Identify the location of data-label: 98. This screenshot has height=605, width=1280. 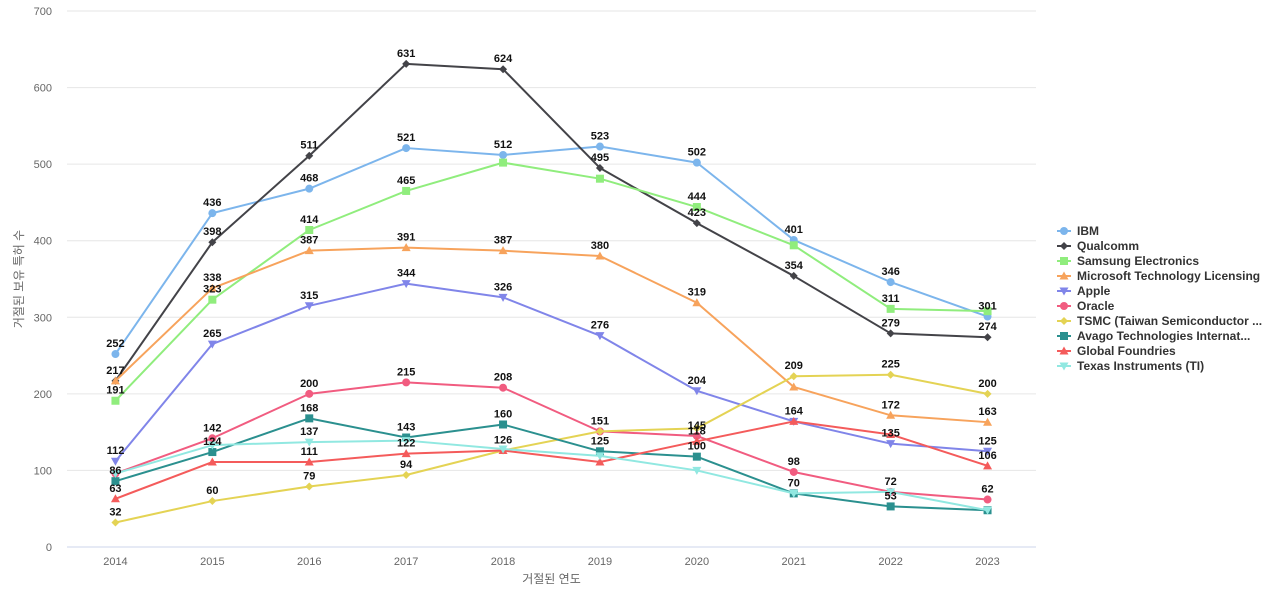
(794, 462).